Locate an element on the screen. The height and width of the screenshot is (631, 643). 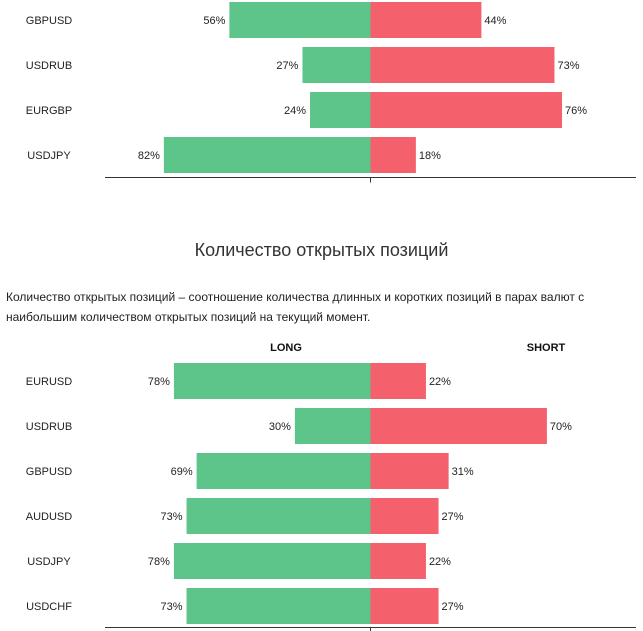
short-value-label: 31% is located at coordinates (463, 472).